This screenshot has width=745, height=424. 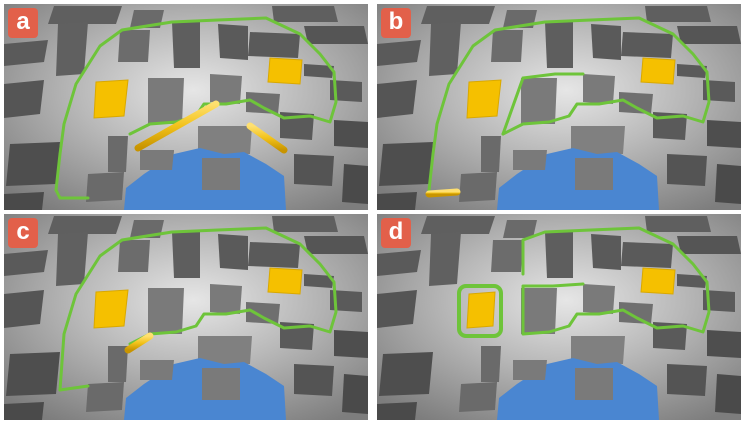 I want to click on panel-label-badge: a, so click(x=23, y=23).